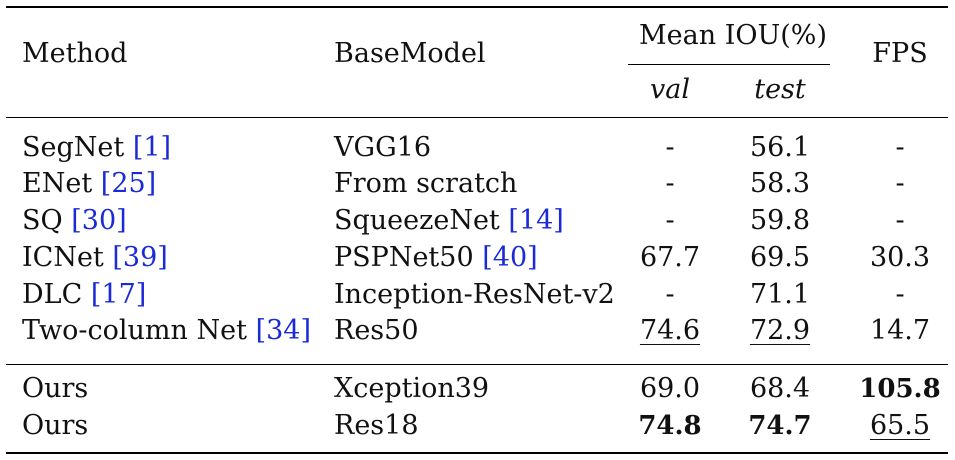 This screenshot has height=460, width=955. I want to click on cell-val: 67.7, so click(670, 257).